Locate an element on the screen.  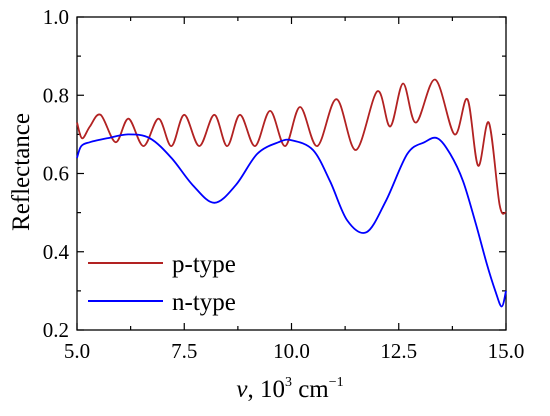
legend: p-type n-type is located at coordinates (162, 283).